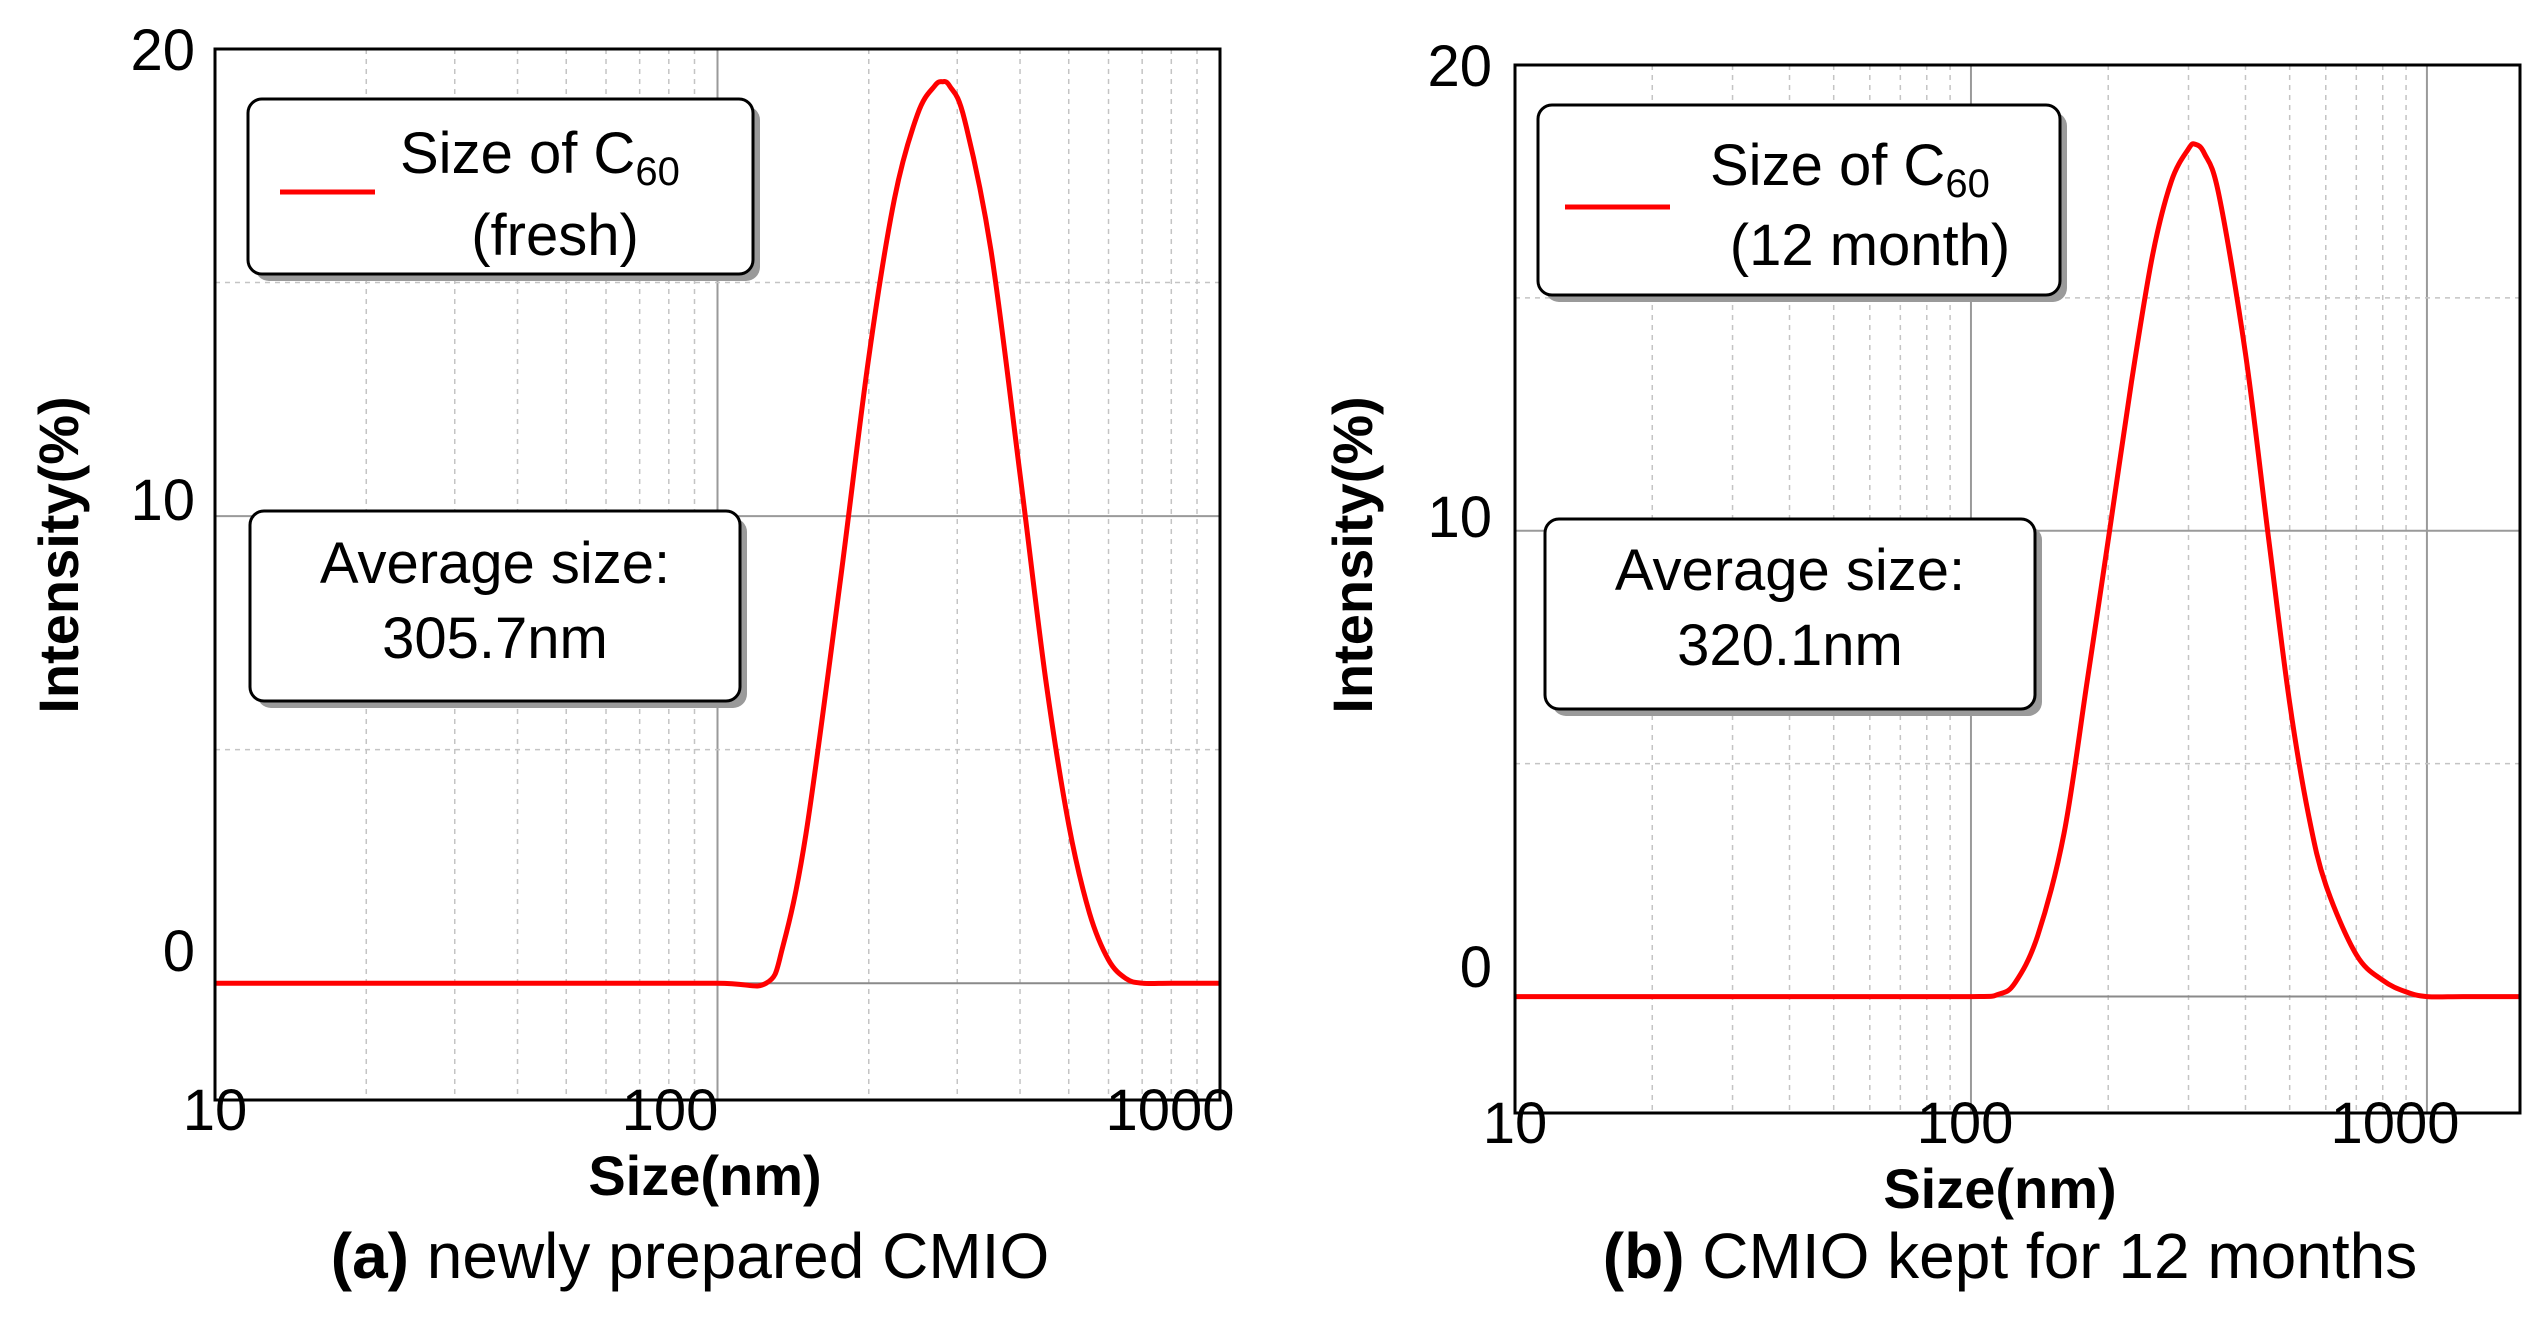 The height and width of the screenshot is (1328, 2531). What do you see at coordinates (1515, 1123) in the screenshot?
I see `panel-b-xtick-10: 10` at bounding box center [1515, 1123].